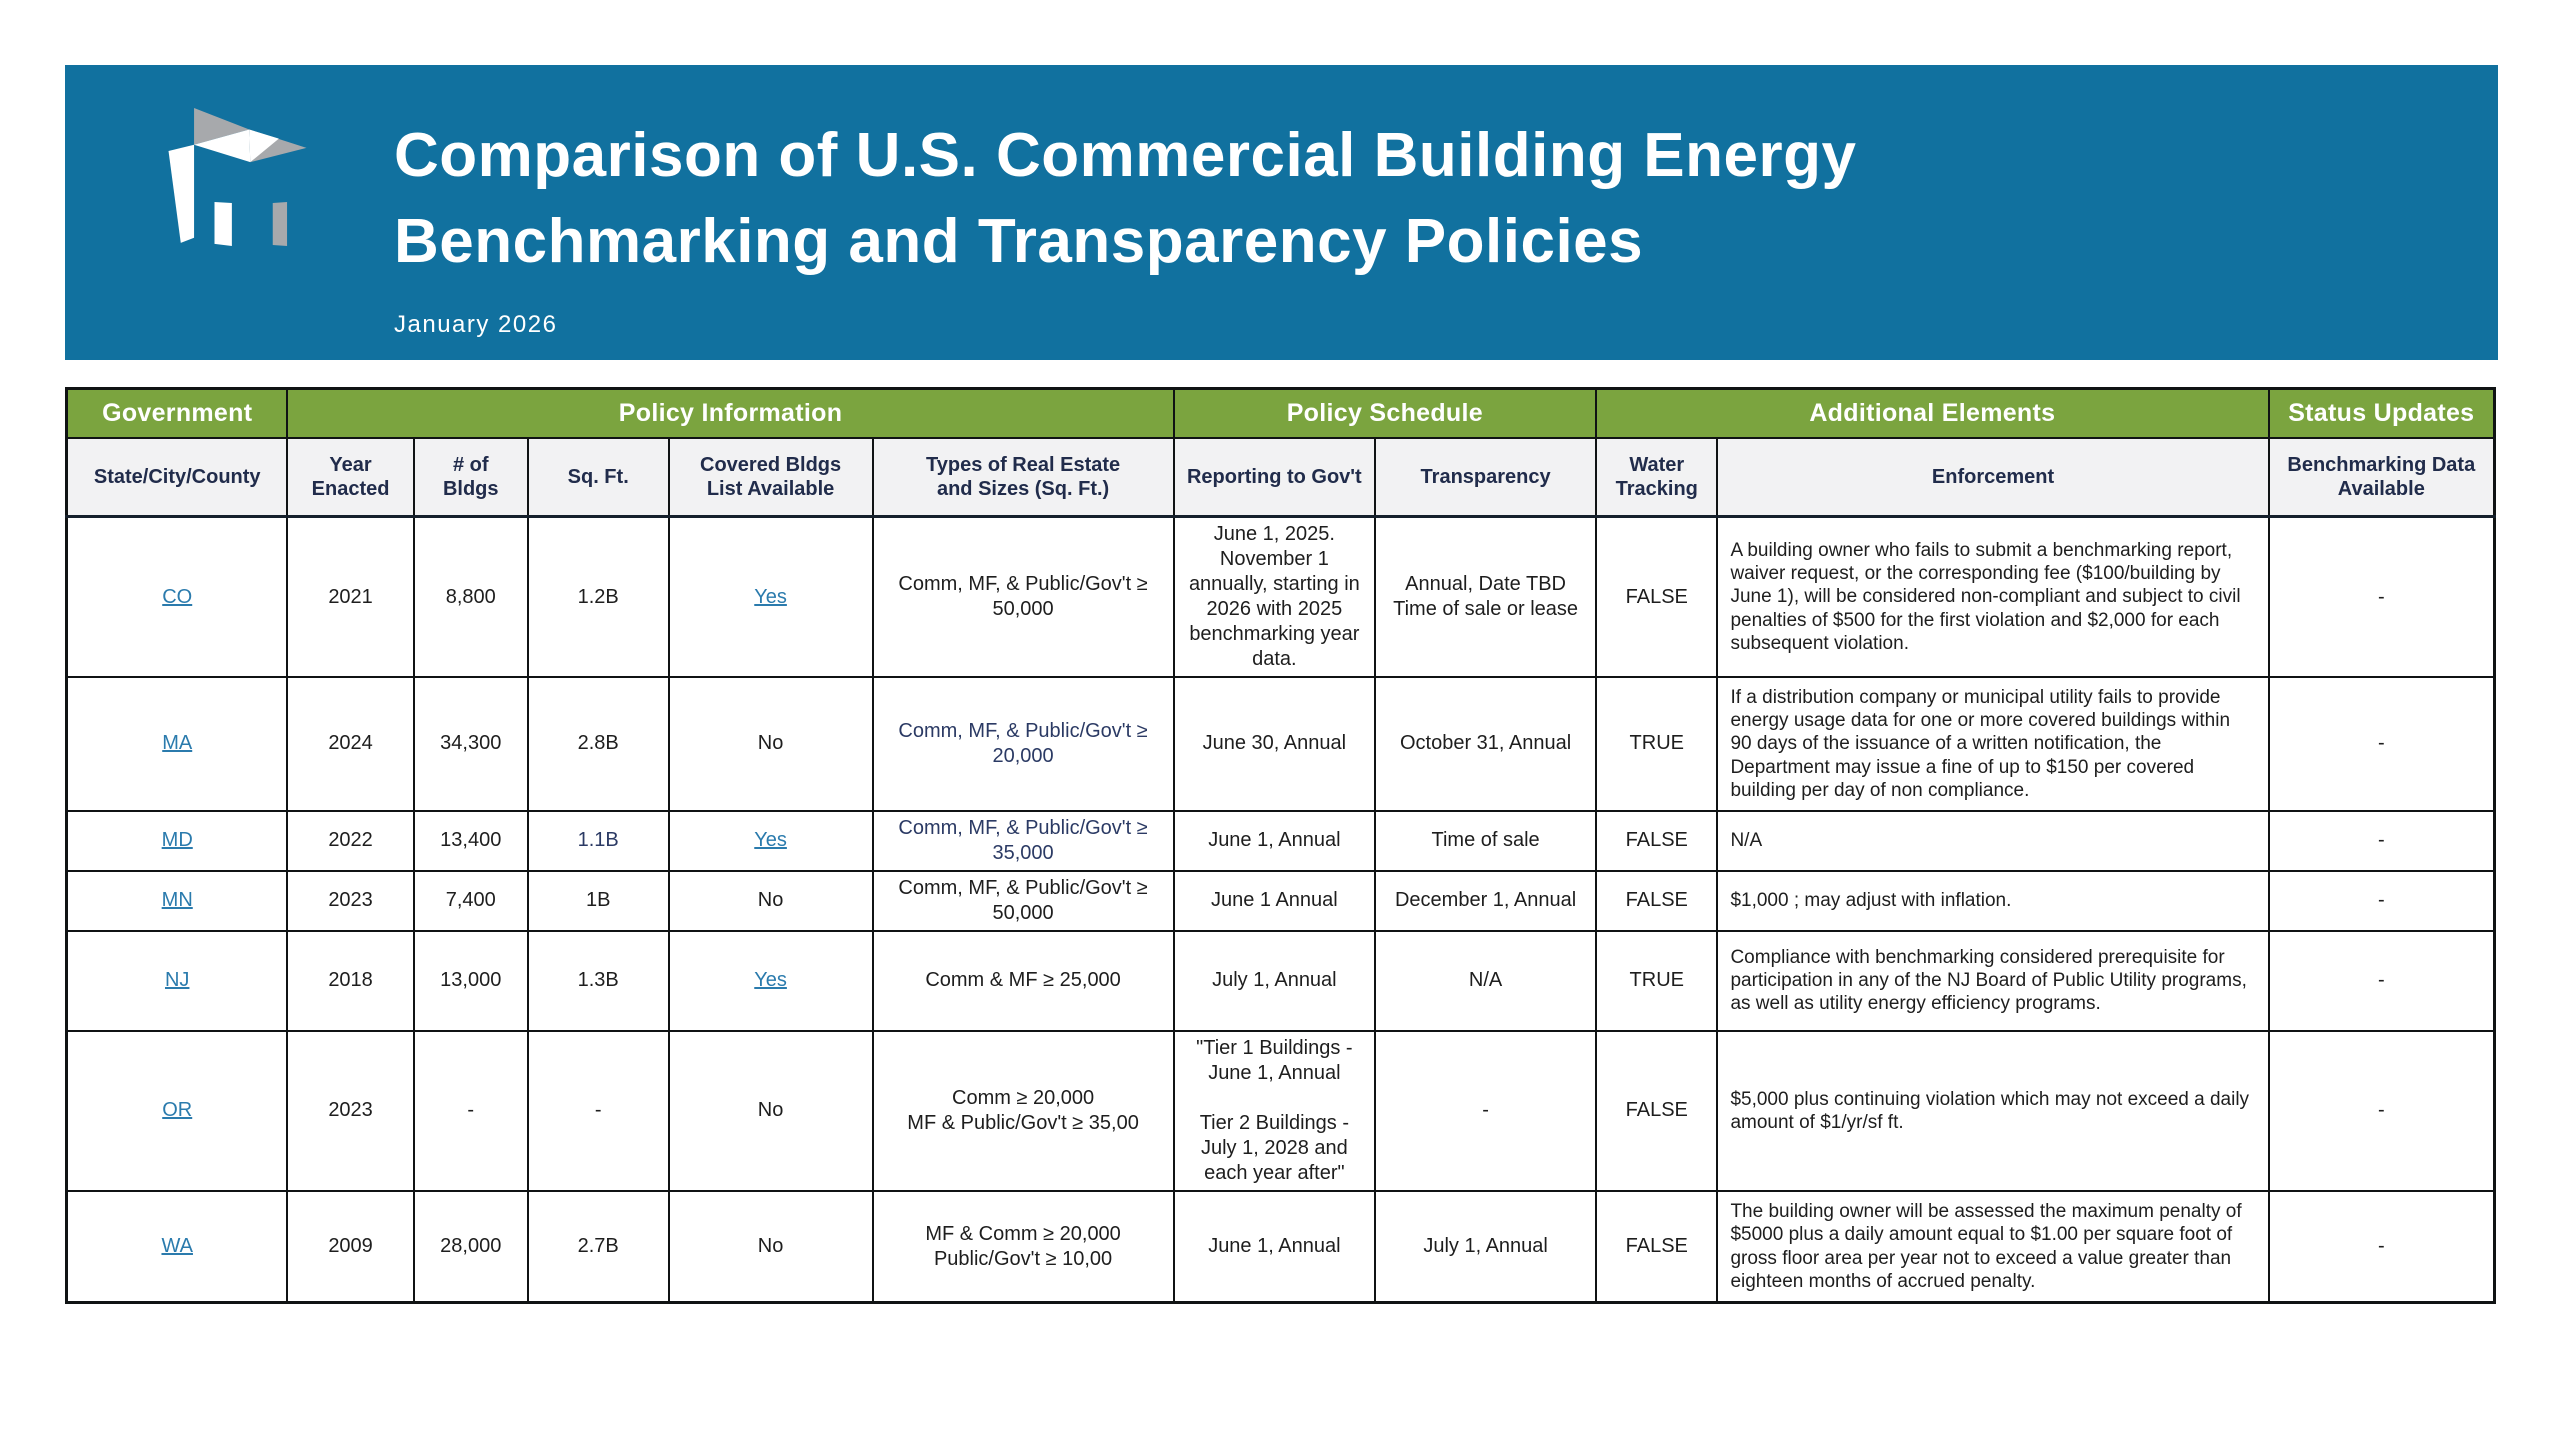  What do you see at coordinates (470, 900) in the screenshot?
I see `cell-num-bldgs: 7,400` at bounding box center [470, 900].